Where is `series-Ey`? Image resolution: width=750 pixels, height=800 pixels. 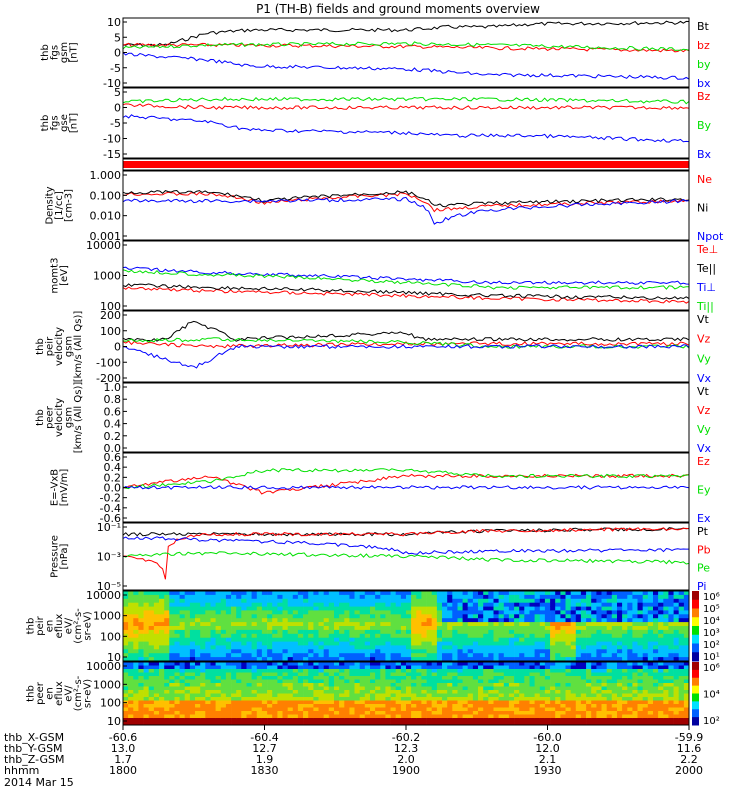 series-Ey is located at coordinates (406, 479).